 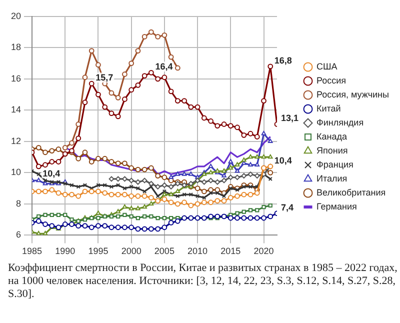 I want to click on y-tick-label: 16, so click(x=16, y=78).